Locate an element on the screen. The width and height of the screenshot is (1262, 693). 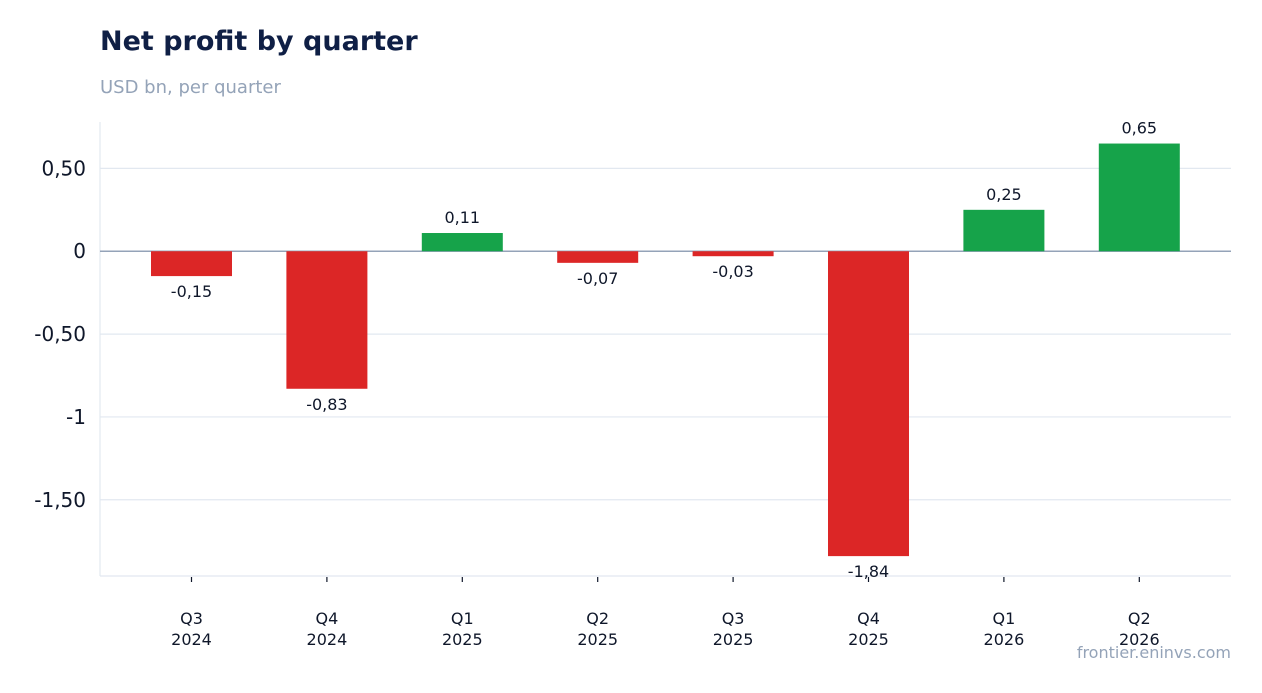
x-tick-label-year-6: 2026 is located at coordinates (1004, 639).